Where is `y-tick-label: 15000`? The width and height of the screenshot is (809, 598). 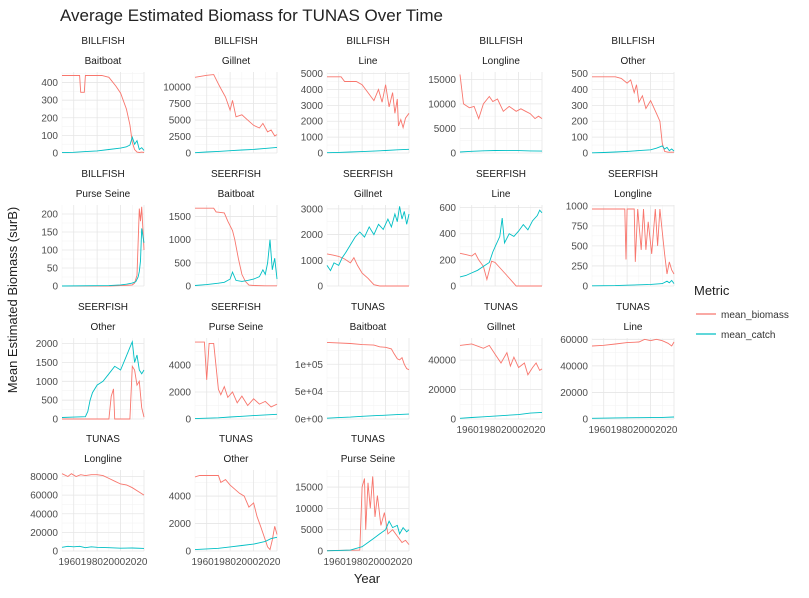
y-tick-label: 15000 is located at coordinates (309, 488).